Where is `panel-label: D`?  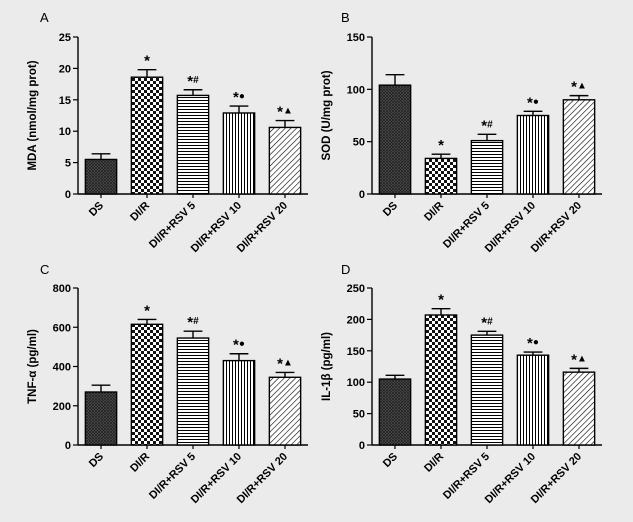 panel-label: D is located at coordinates (345, 269).